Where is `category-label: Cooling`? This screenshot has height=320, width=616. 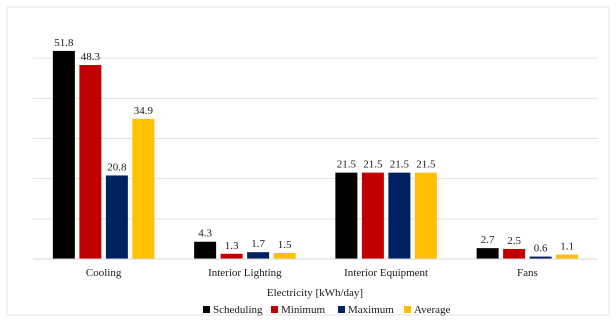
category-label: Cooling is located at coordinates (104, 273).